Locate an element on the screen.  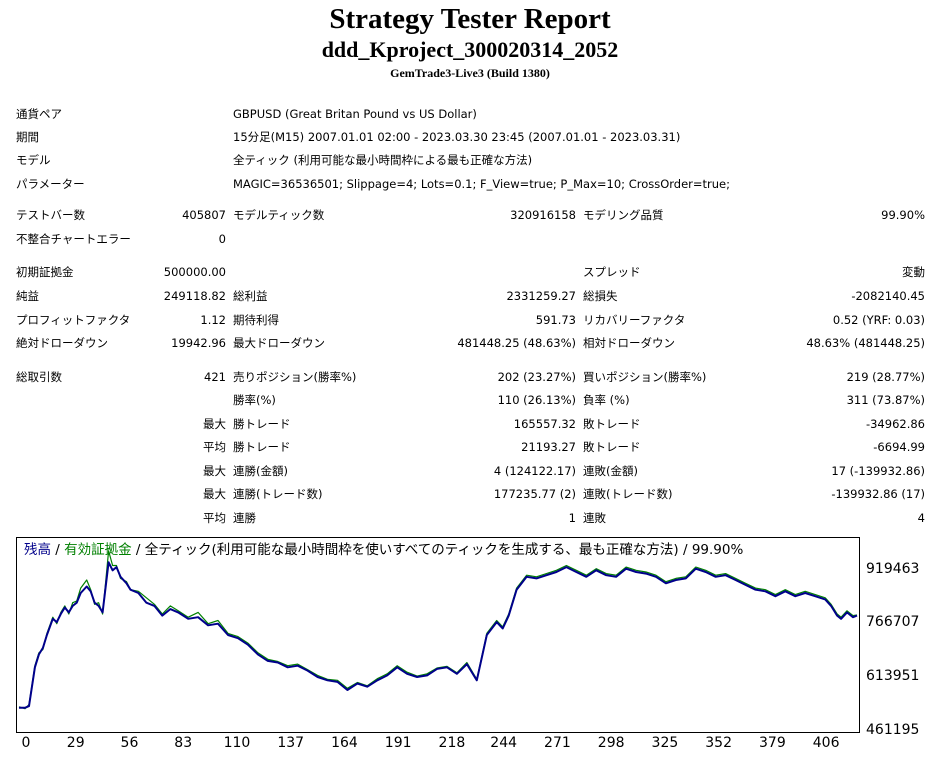
largest-prefix: 最大 is located at coordinates (214, 424).